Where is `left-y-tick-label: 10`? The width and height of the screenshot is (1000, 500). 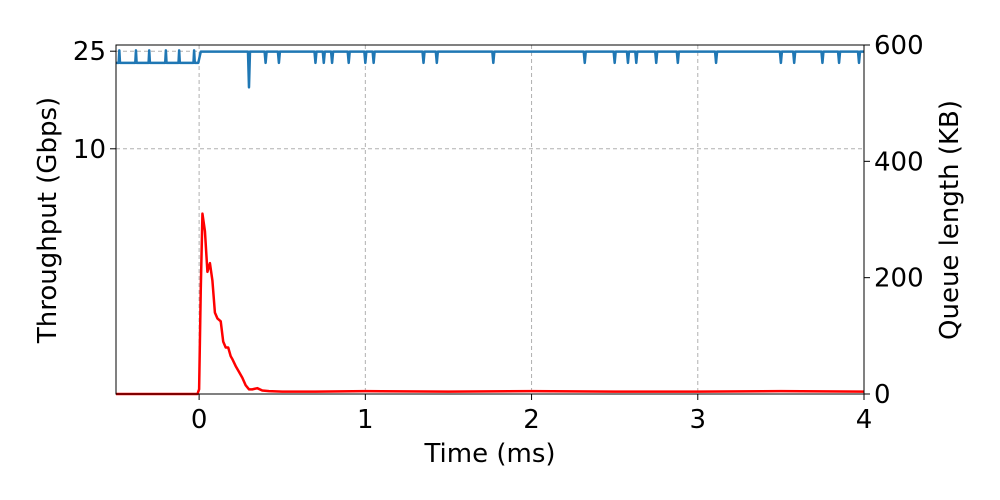 left-y-tick-label: 10 is located at coordinates (89, 150).